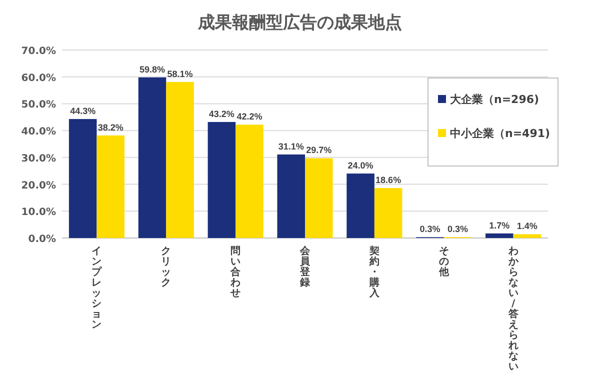  What do you see at coordinates (299, 23) in the screenshot?
I see `chart-title: 成果報酬型広告の成果地点` at bounding box center [299, 23].